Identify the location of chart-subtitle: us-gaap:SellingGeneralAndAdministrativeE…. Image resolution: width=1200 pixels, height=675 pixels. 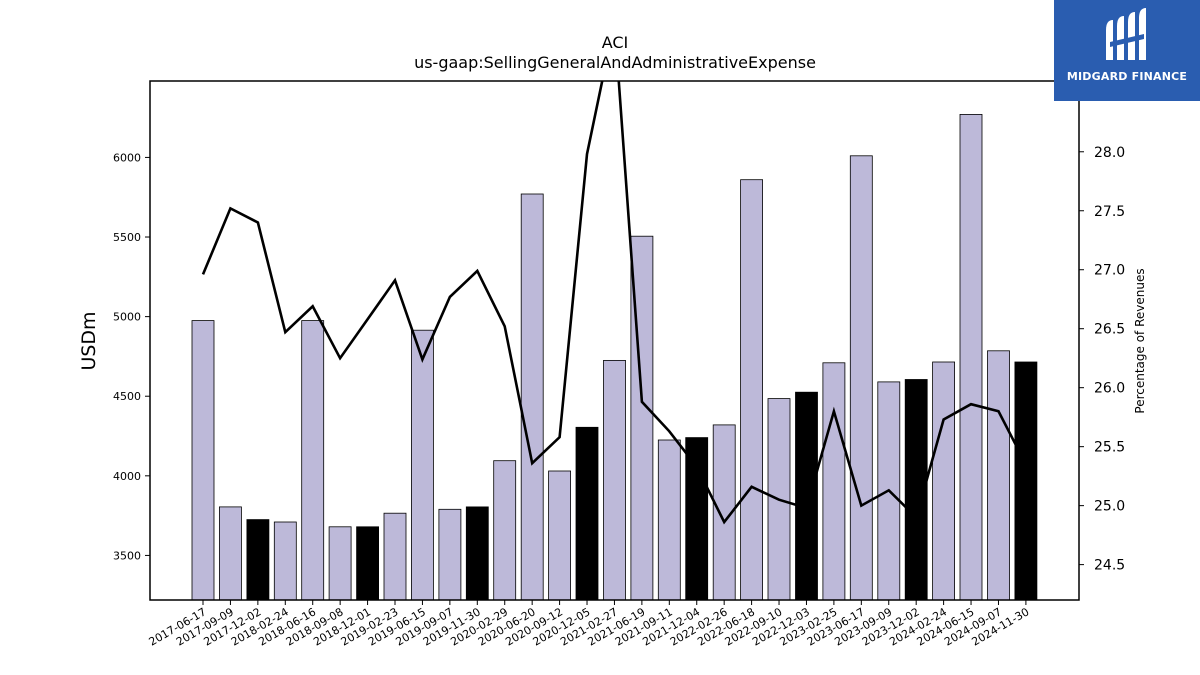
(615, 62).